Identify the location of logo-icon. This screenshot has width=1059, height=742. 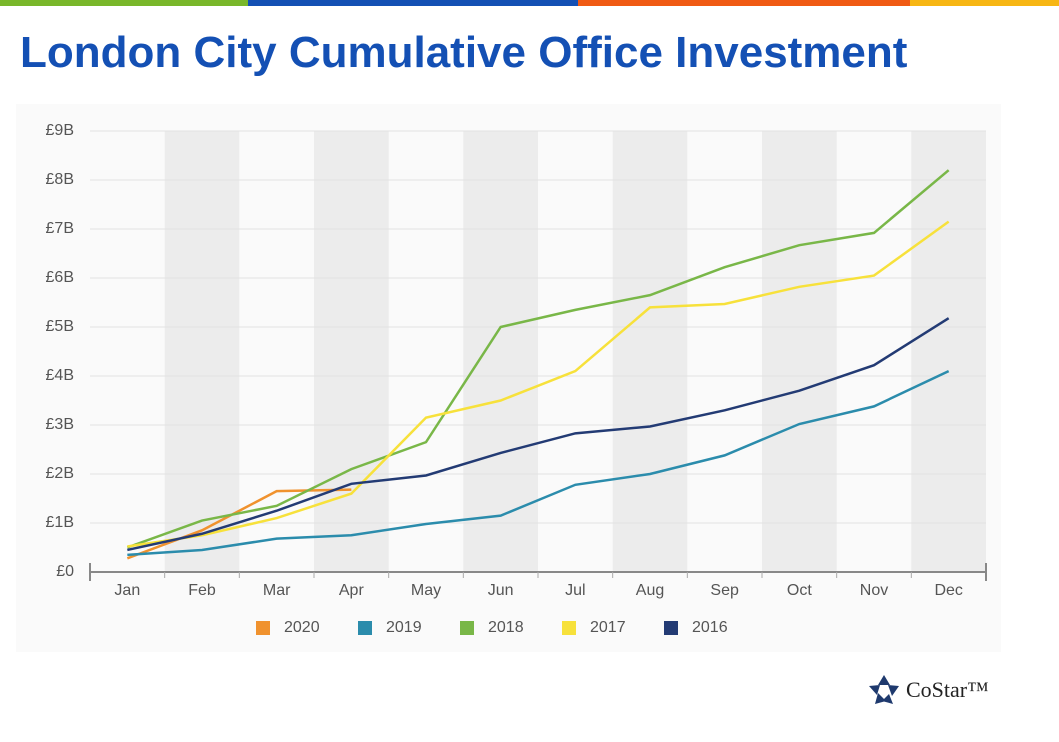
(884, 689).